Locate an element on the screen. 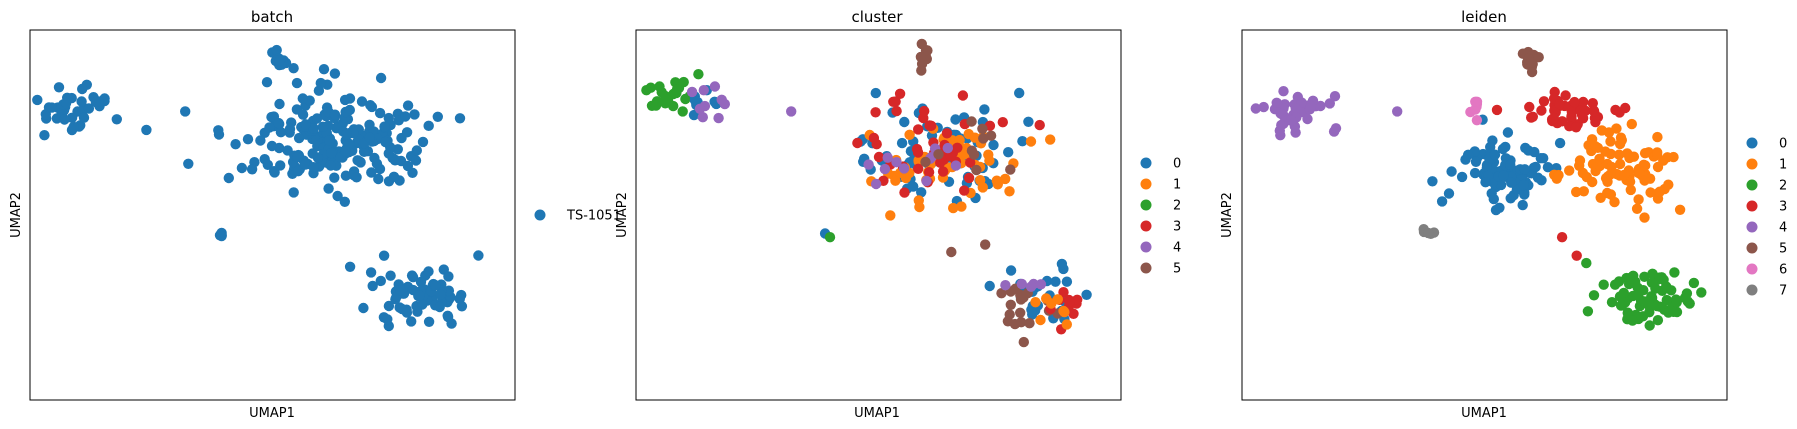  legend-label: 7 is located at coordinates (1783, 291).